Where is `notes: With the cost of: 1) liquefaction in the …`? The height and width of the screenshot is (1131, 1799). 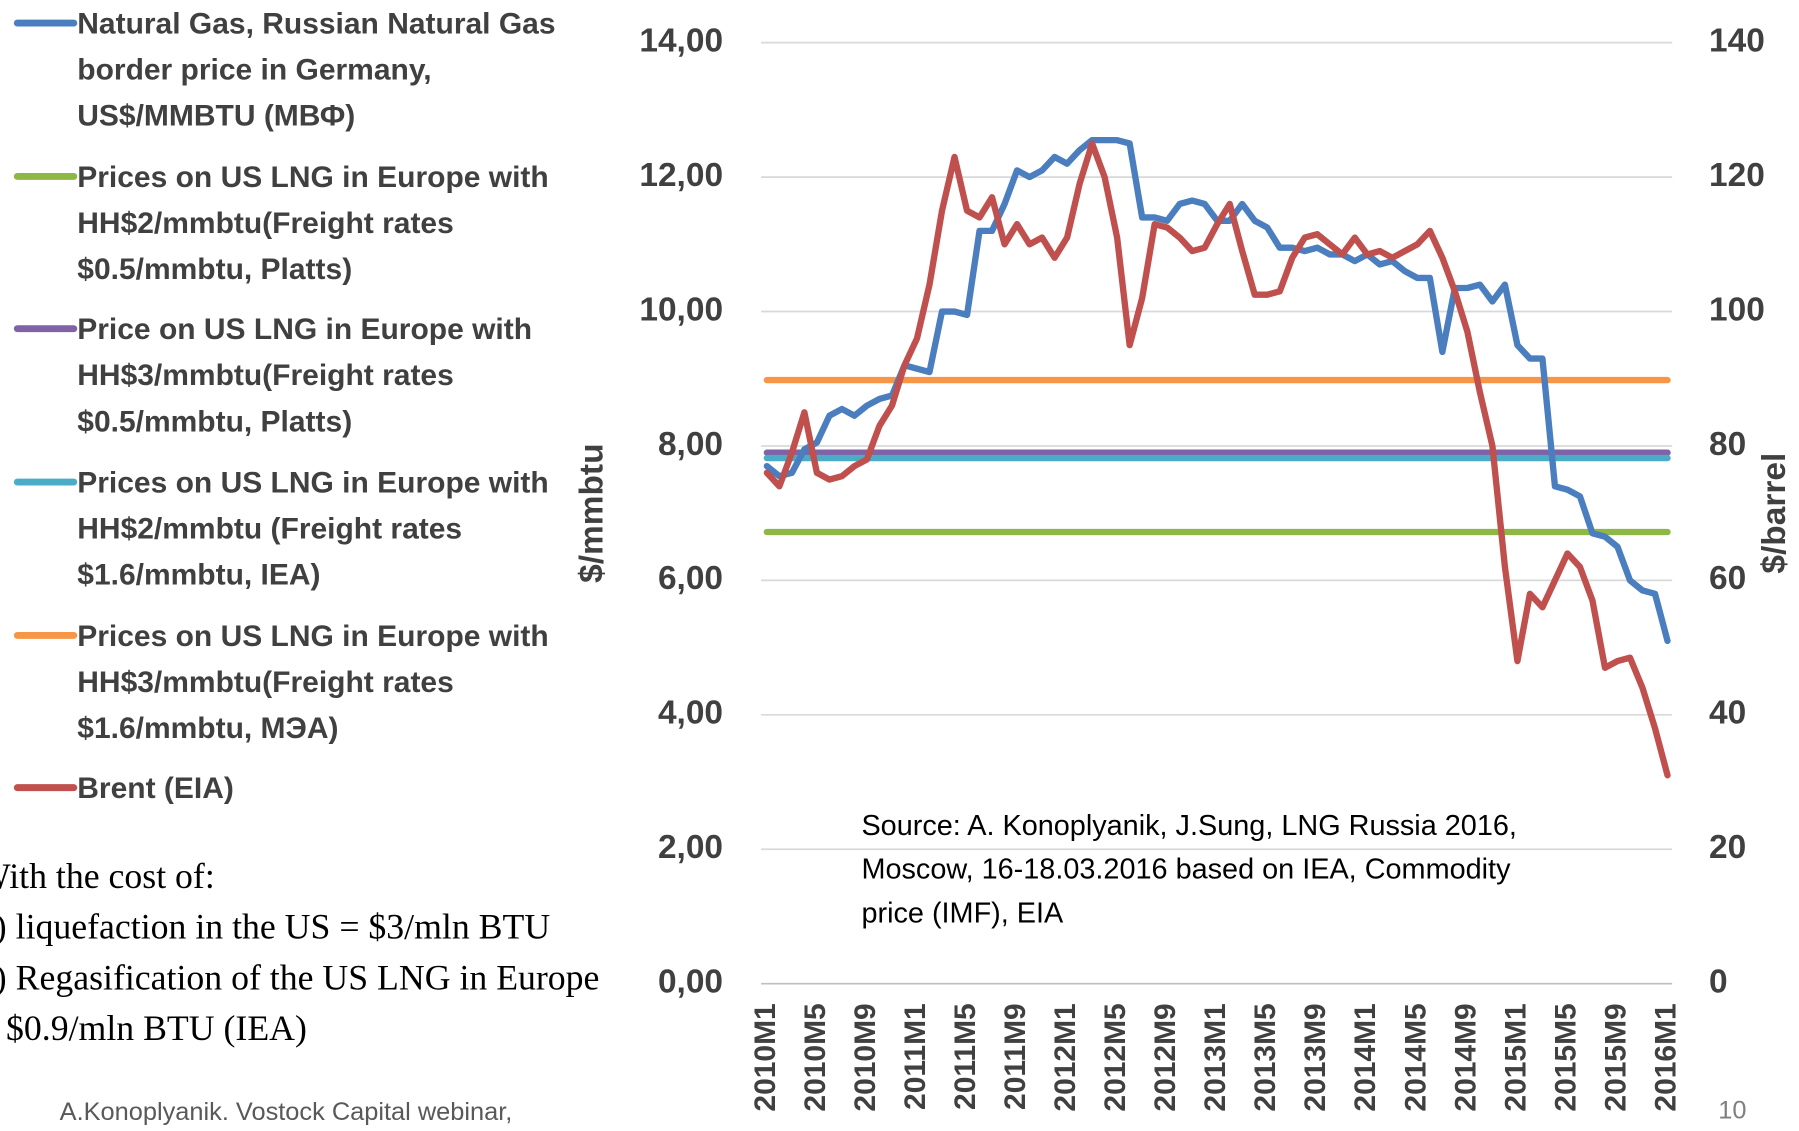 notes: With the cost of: 1) liquefaction in the … is located at coordinates (311, 952).